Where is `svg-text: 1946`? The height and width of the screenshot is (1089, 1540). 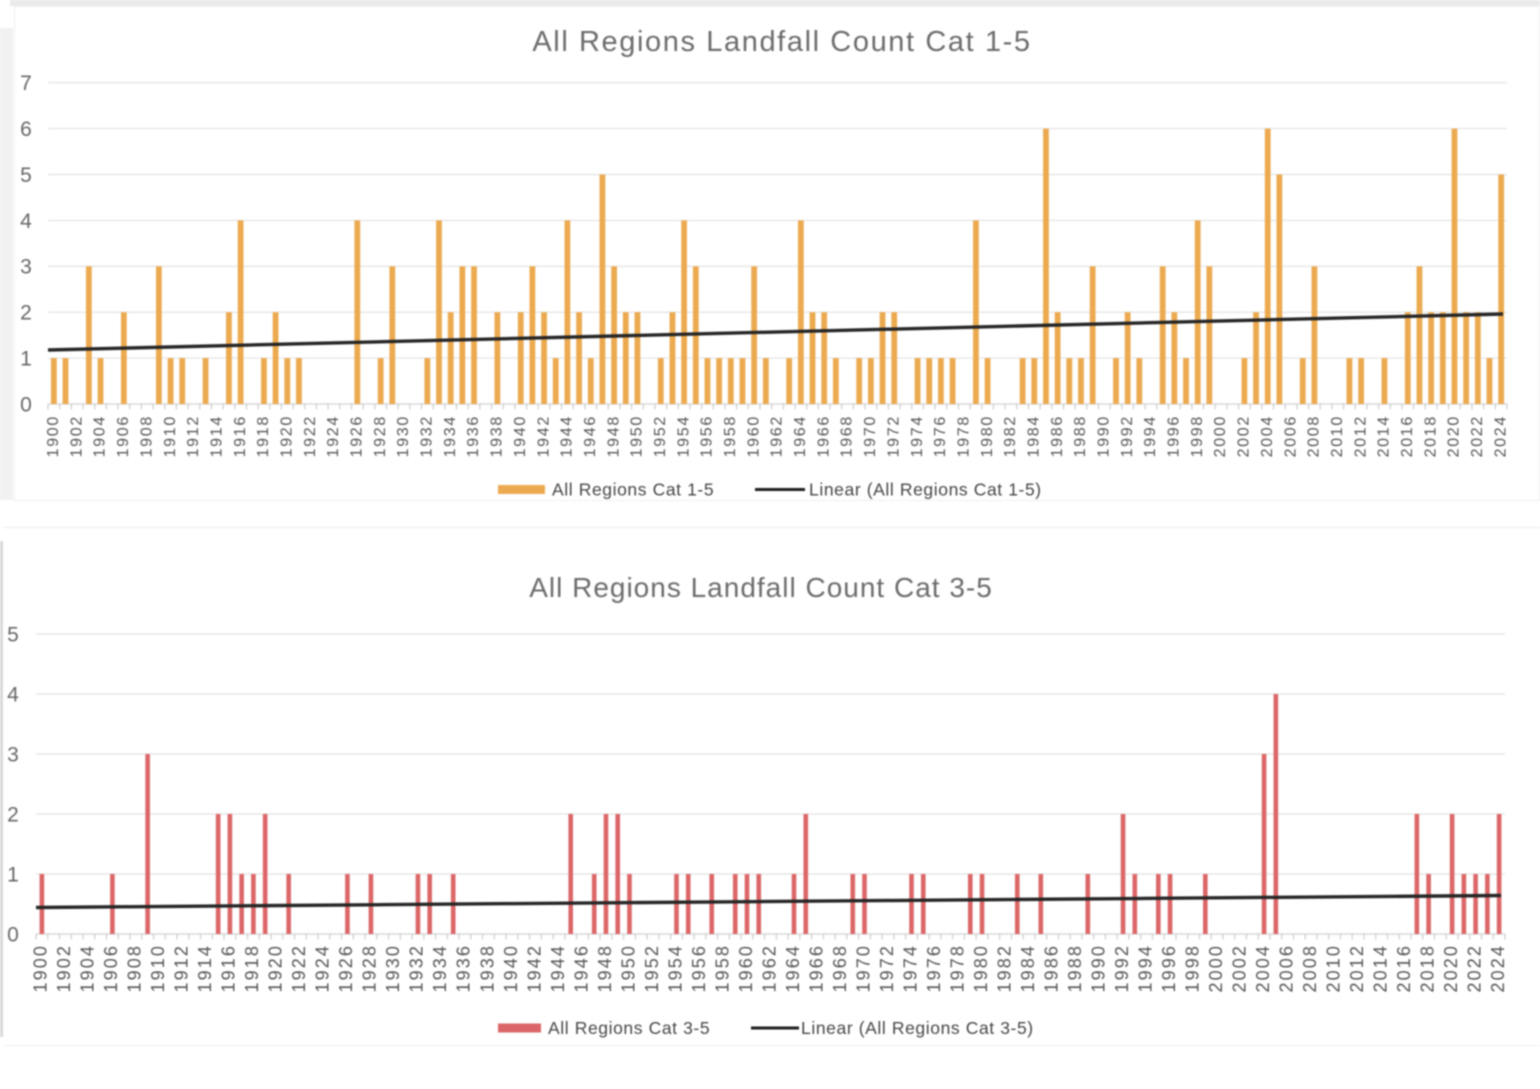
svg-text: 1946 is located at coordinates (581, 968).